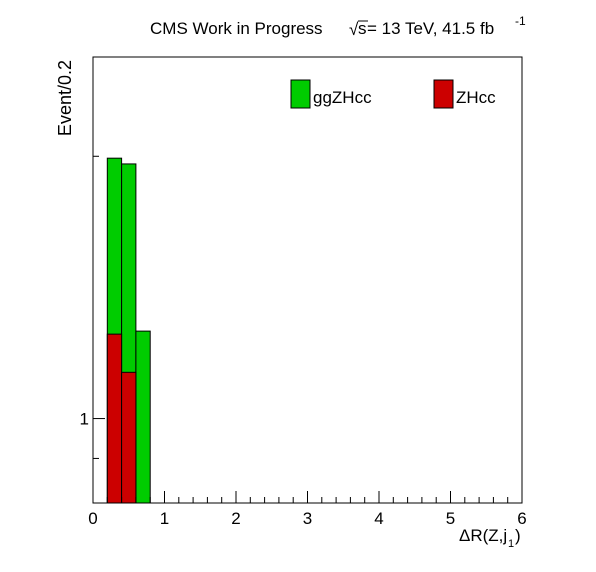 This screenshot has width=596, height=572. I want to click on s-symbol: s, so click(362, 28).